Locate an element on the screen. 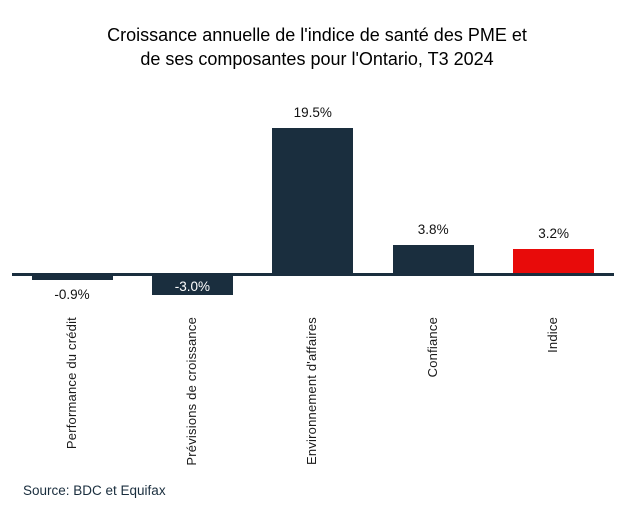 This screenshot has height=516, width=634. bar-value-label-confiance: 3.8% is located at coordinates (433, 229).